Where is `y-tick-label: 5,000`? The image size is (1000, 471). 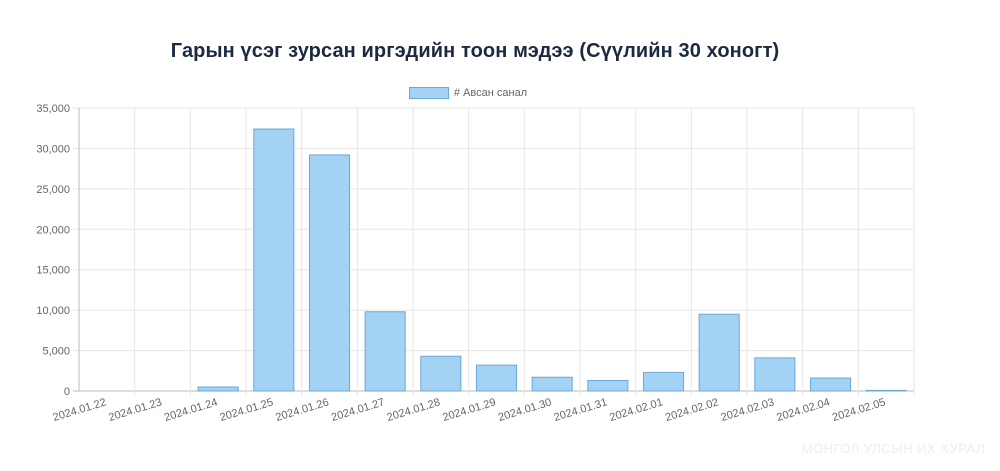
y-tick-label: 5,000 is located at coordinates (56, 352).